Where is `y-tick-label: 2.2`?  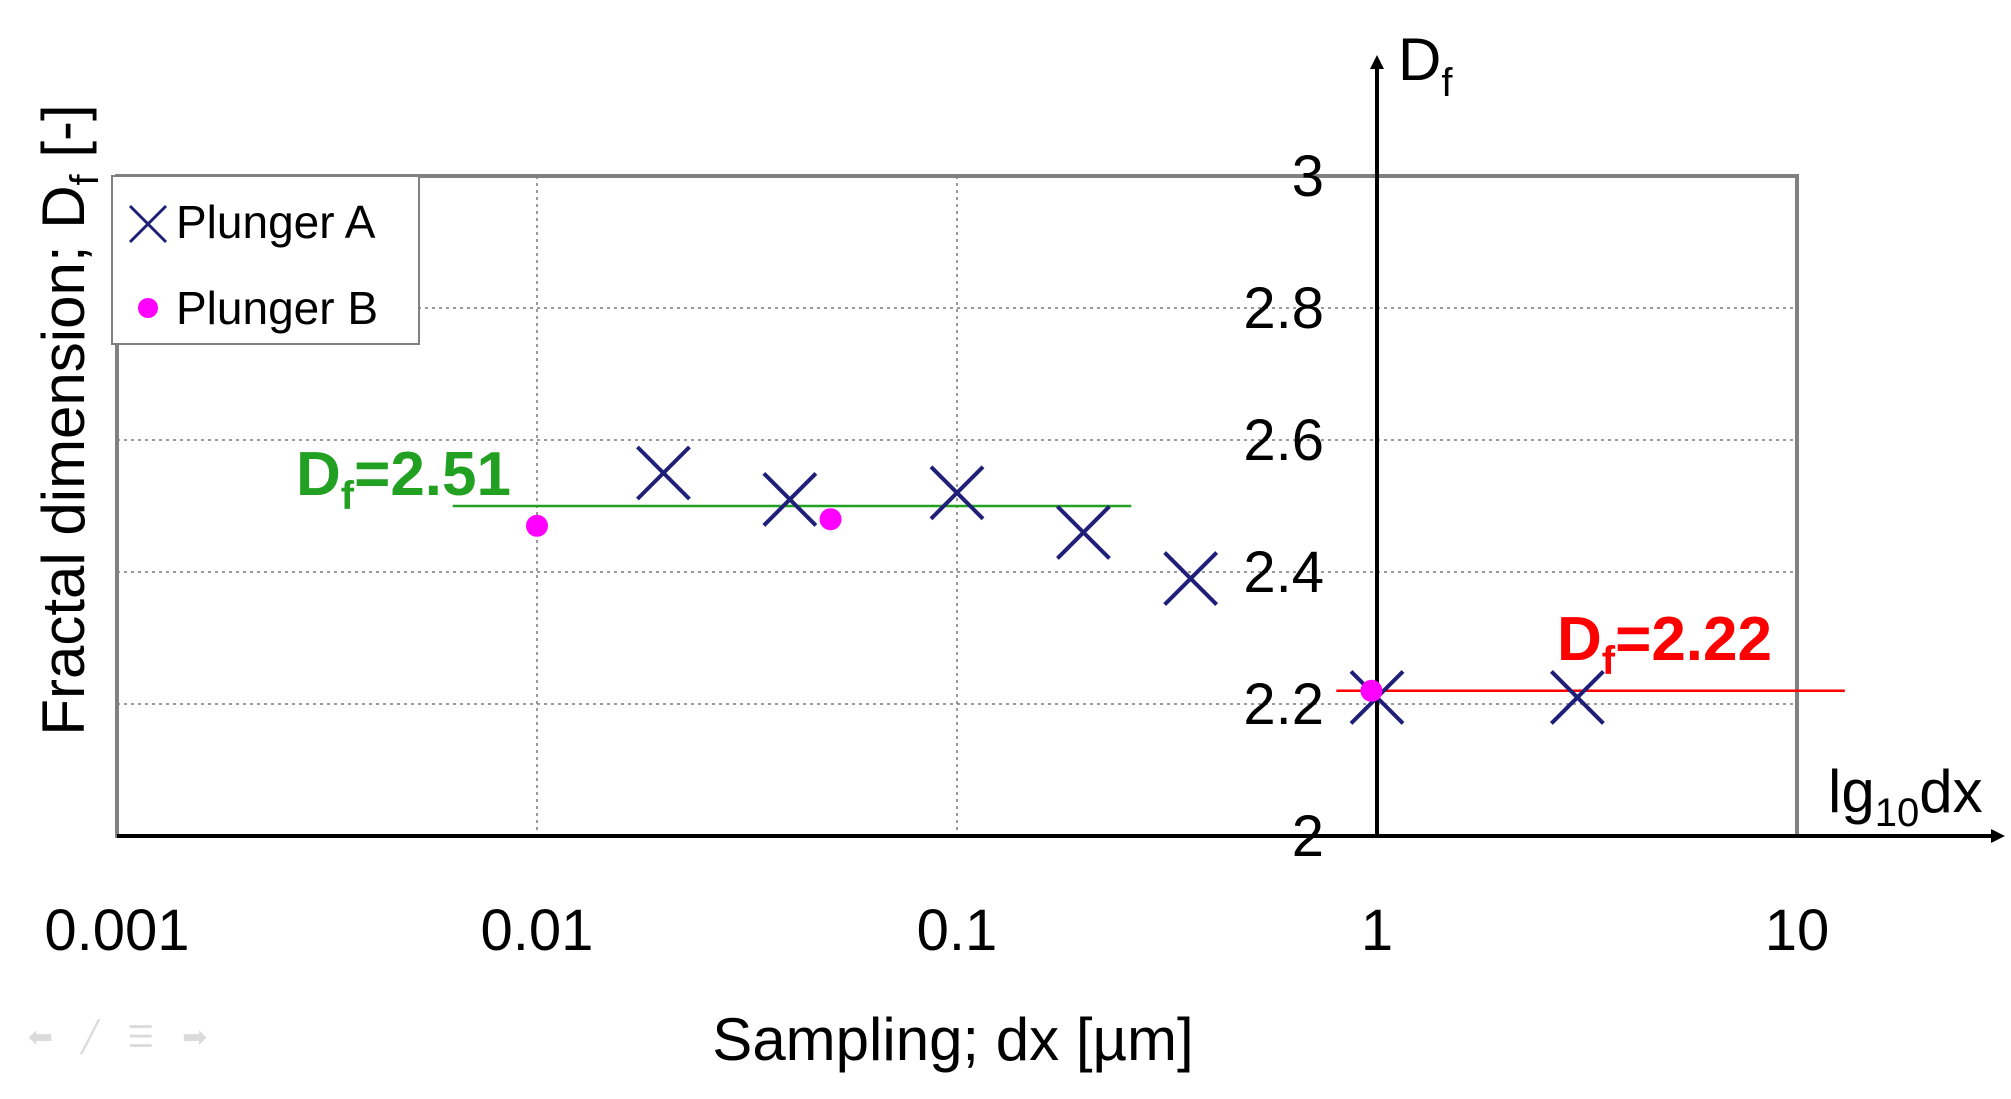 y-tick-label: 2.2 is located at coordinates (1283, 704).